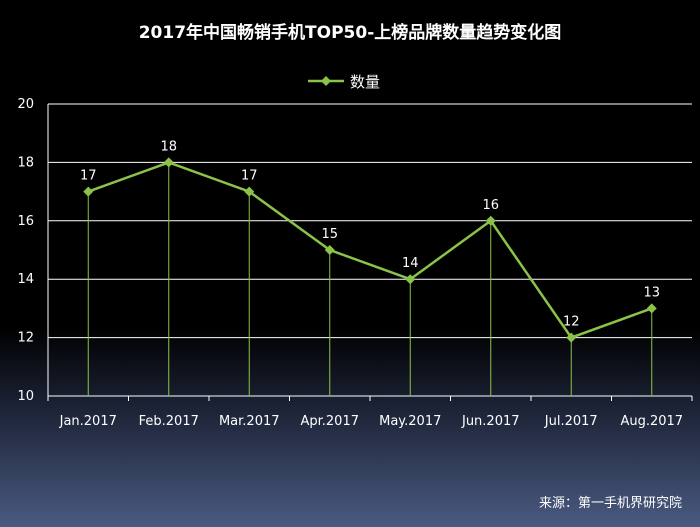 The width and height of the screenshot is (700, 527). Describe the element at coordinates (350, 33) in the screenshot. I see `chart-title: 2017年中国畅销手机TOP50-上榜品牌数量趋势变化图` at that location.